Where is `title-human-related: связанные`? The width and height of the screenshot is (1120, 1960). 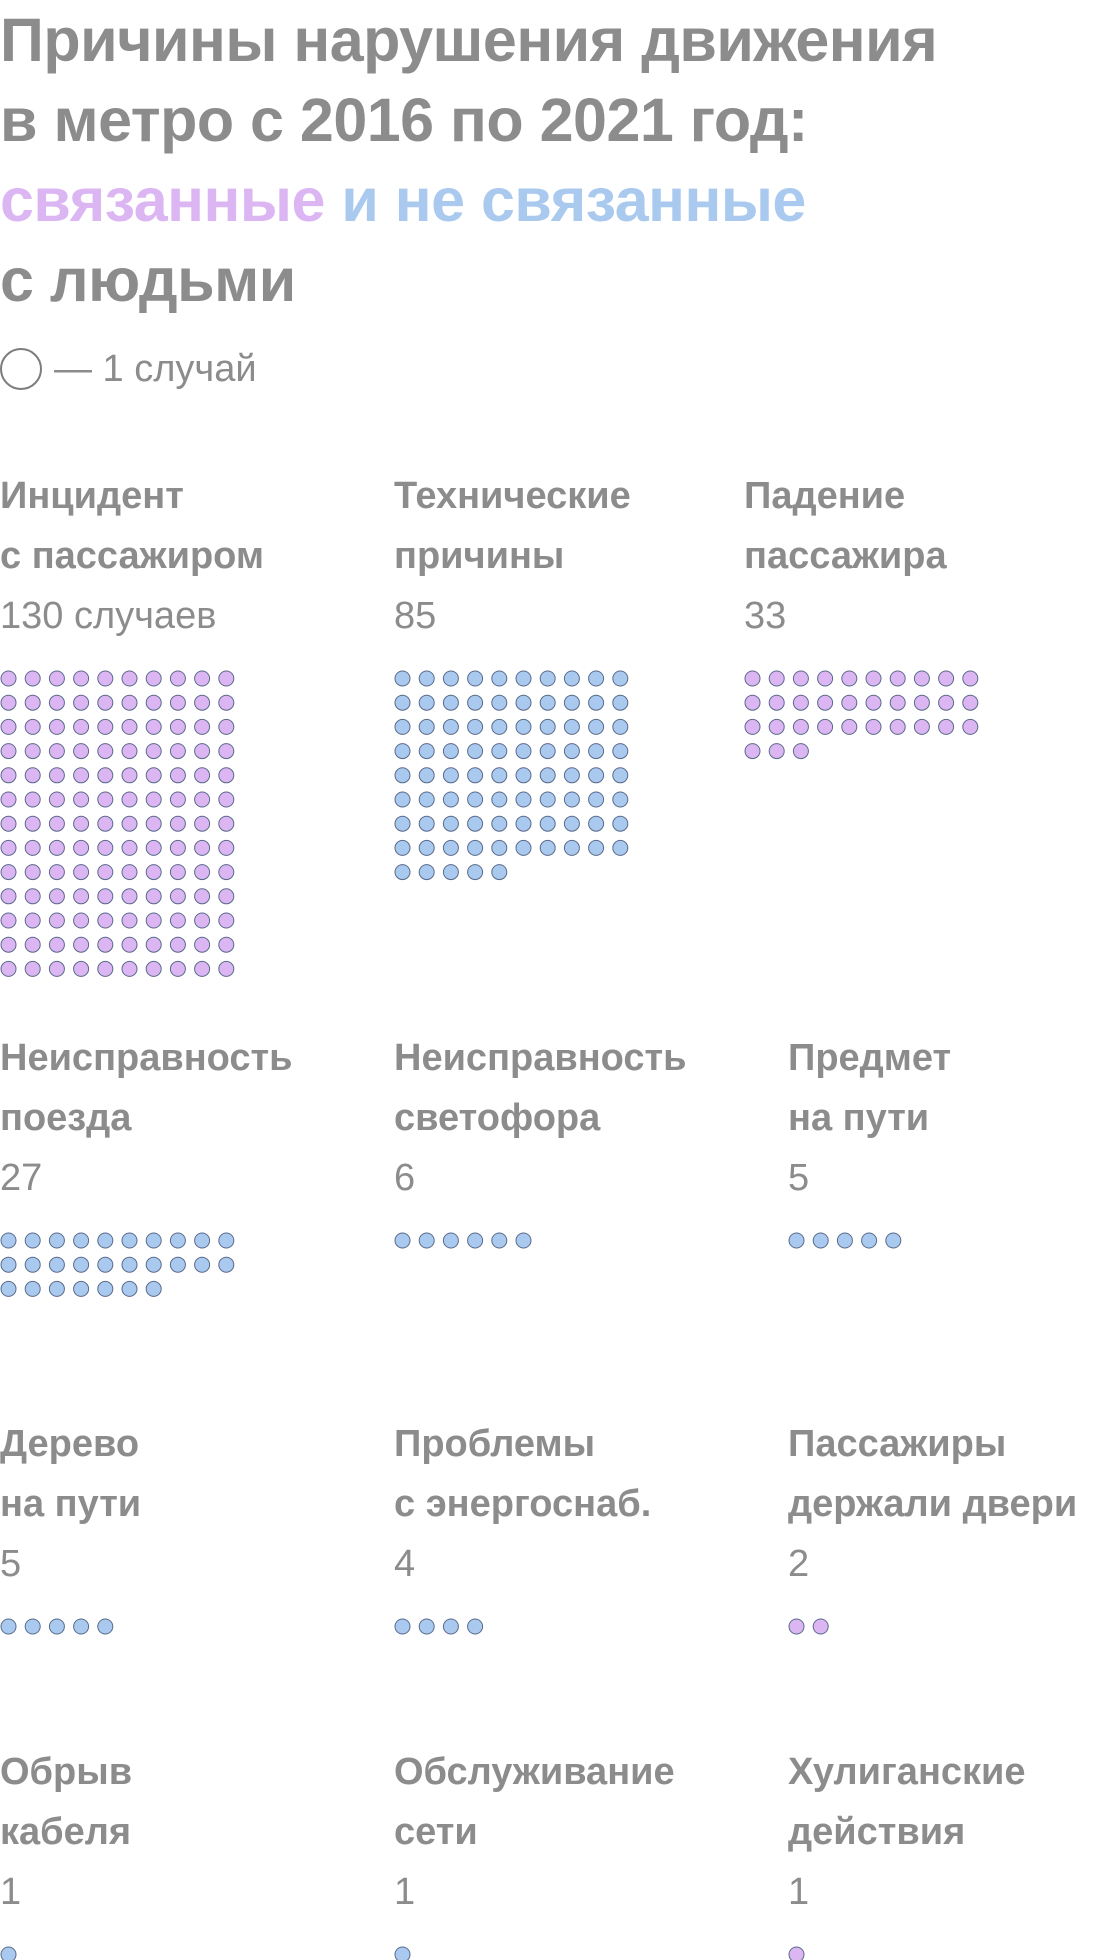
title-human-related: связанные is located at coordinates (162, 200).